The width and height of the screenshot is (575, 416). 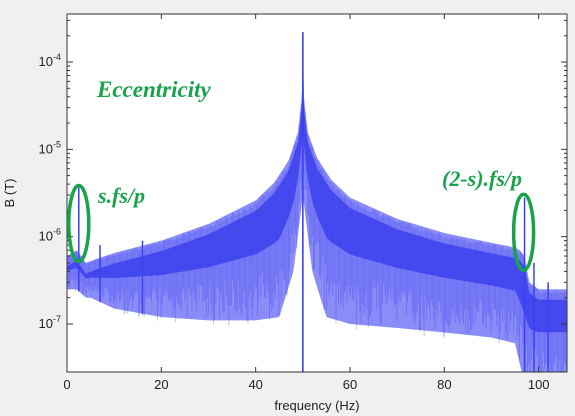 I want to click on left-sideband-label: s.fs/p, so click(x=121, y=195).